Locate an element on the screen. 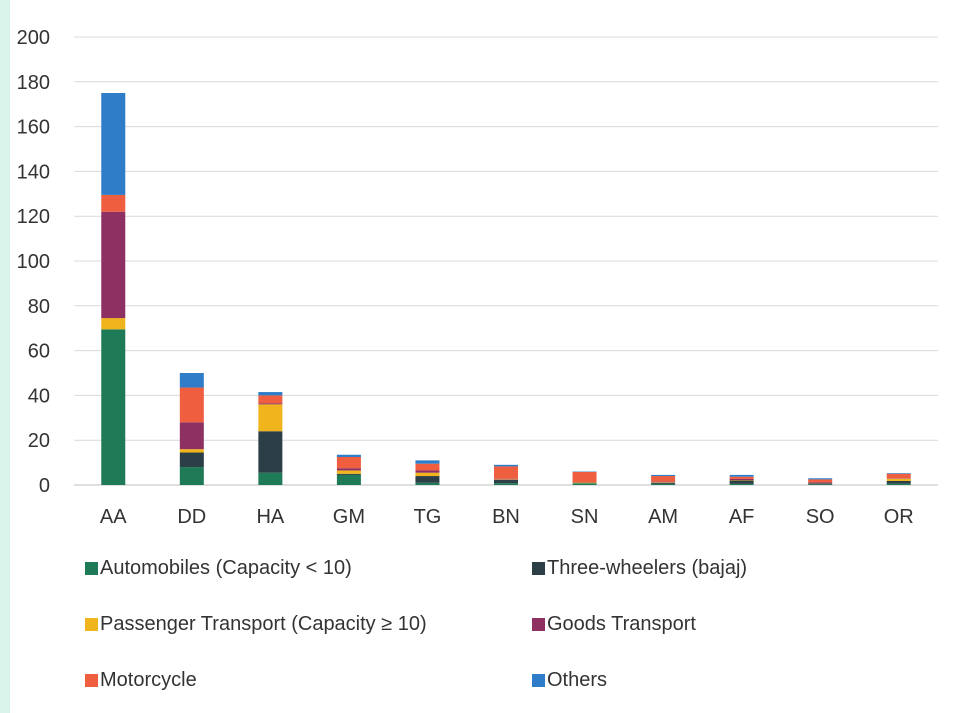 This screenshot has width=953, height=713. y-tick-label: 60 is located at coordinates (39, 352).